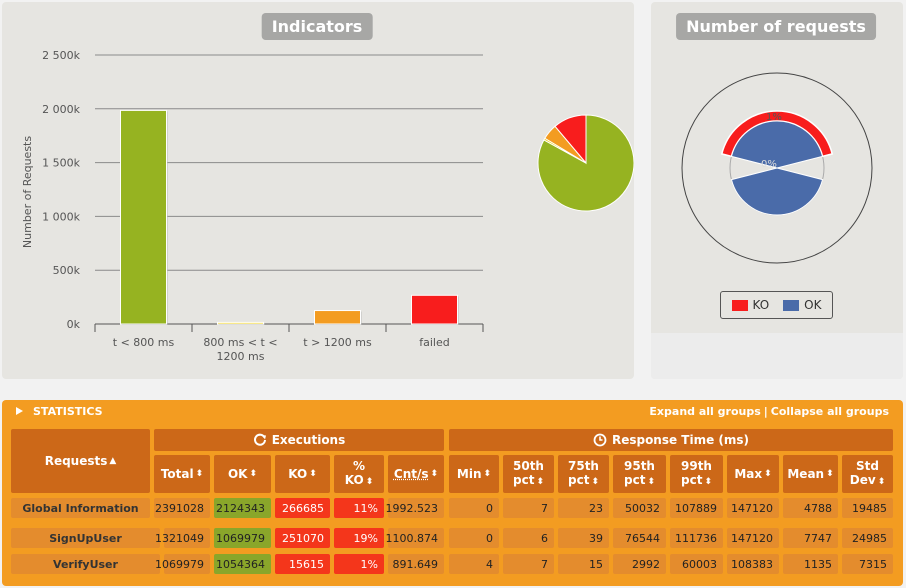 The image size is (906, 588). What do you see at coordinates (302, 508) in the screenshot?
I see `cell-ko: 266685` at bounding box center [302, 508].